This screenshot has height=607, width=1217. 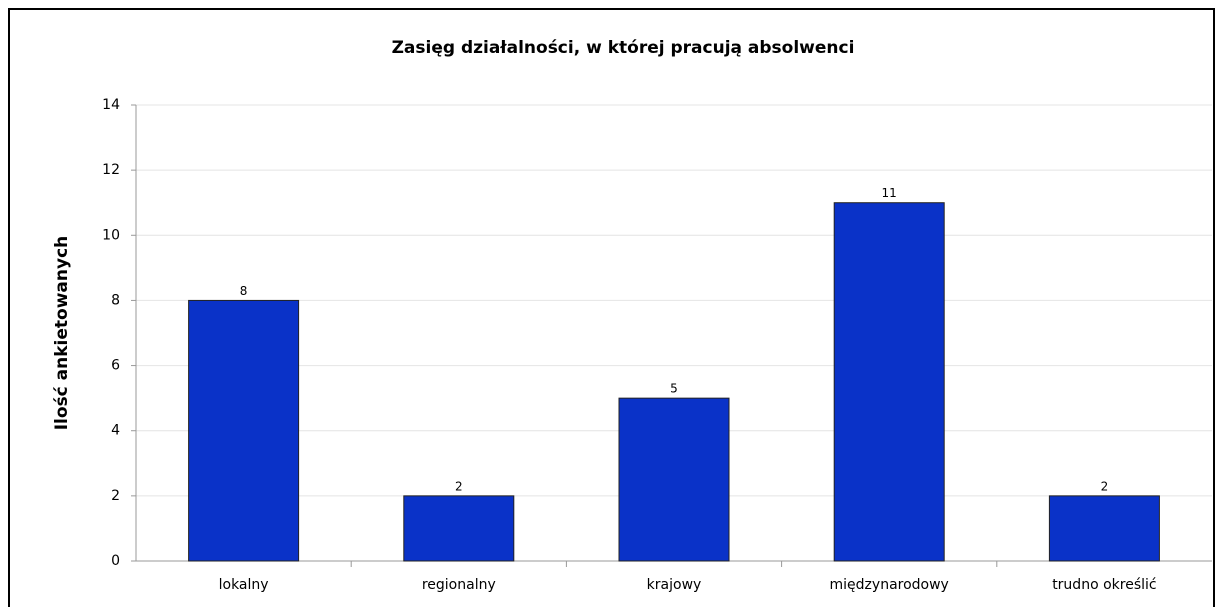 I want to click on y-tick-label: 6, so click(x=115, y=366).